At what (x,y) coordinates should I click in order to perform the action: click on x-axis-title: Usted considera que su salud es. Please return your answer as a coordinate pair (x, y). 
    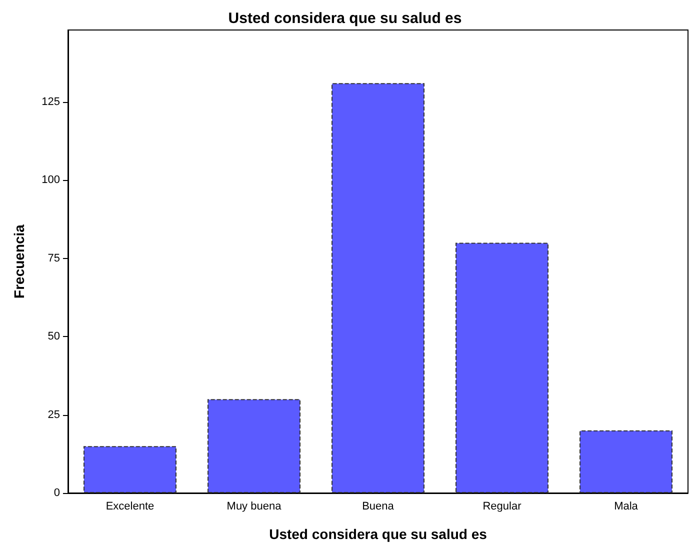
    Looking at the image, I should click on (378, 534).